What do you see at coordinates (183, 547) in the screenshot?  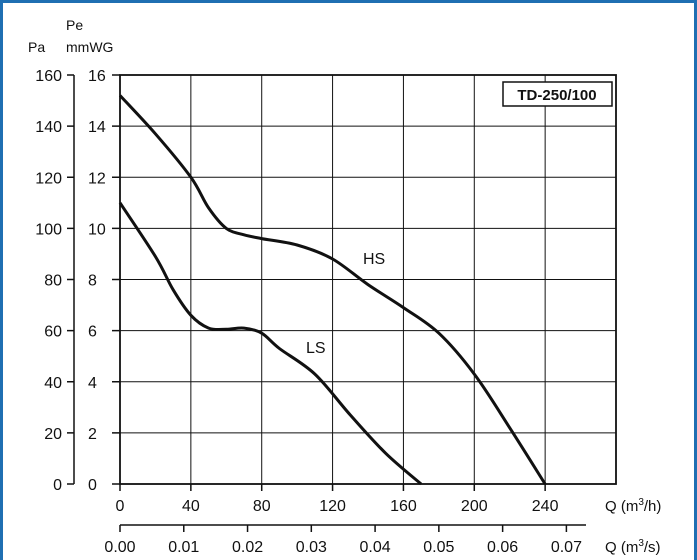 I see `m3s-tick-label: 0.01` at bounding box center [183, 547].